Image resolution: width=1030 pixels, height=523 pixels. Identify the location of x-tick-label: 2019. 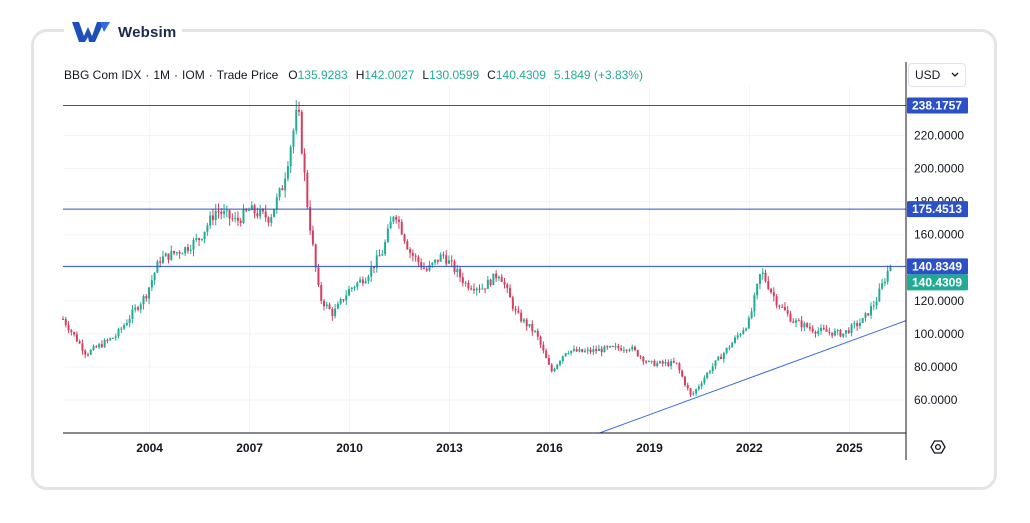
(649, 448).